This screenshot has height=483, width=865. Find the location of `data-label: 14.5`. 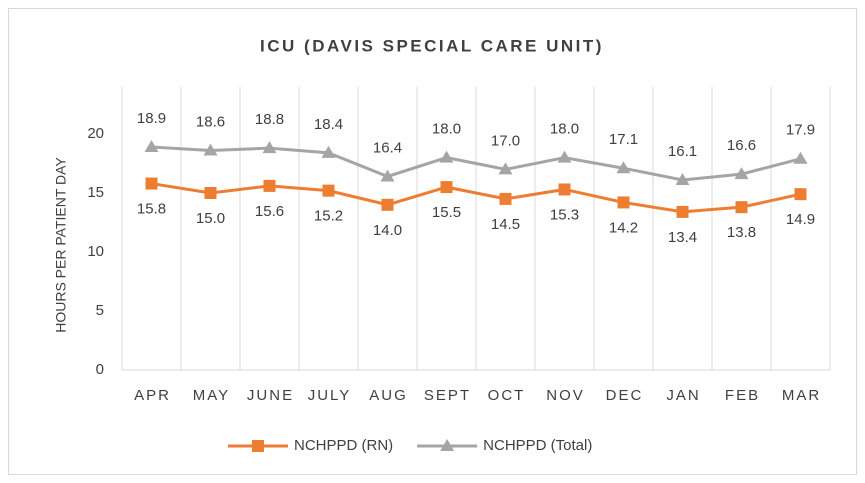

data-label: 14.5 is located at coordinates (505, 224).